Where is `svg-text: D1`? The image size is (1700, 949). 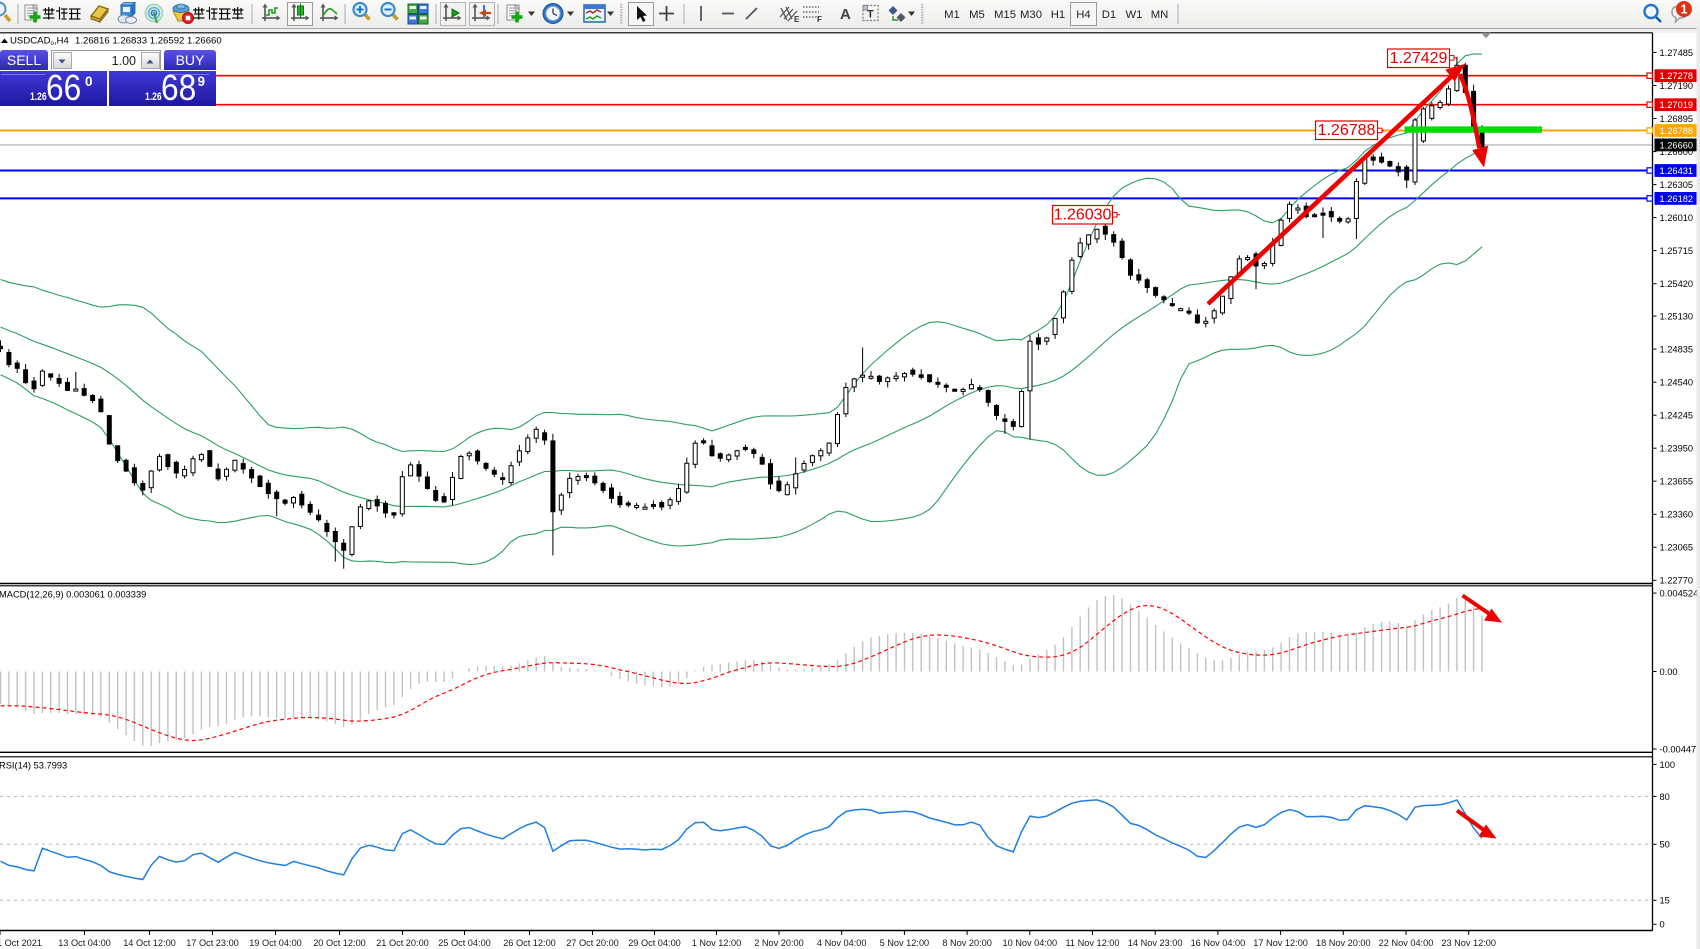 svg-text: D1 is located at coordinates (1109, 15).